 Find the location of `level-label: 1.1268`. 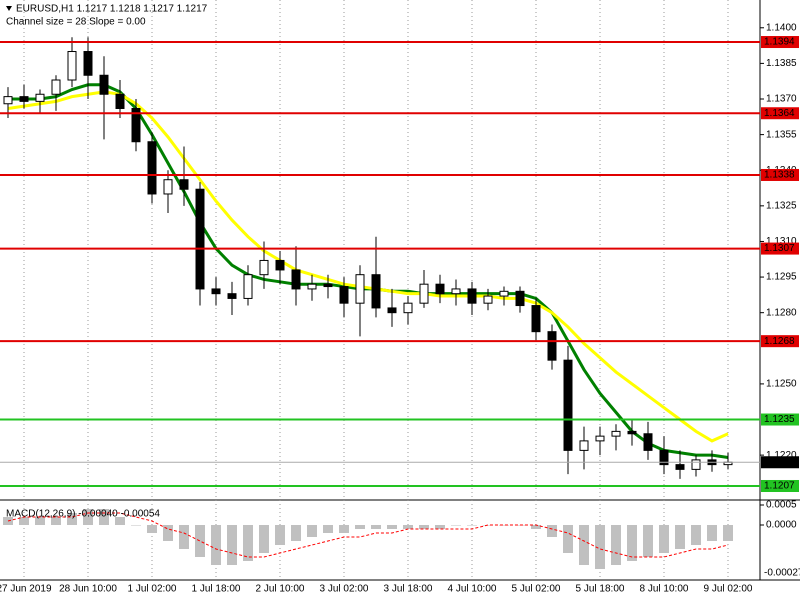

level-label: 1.1268 is located at coordinates (779, 341).